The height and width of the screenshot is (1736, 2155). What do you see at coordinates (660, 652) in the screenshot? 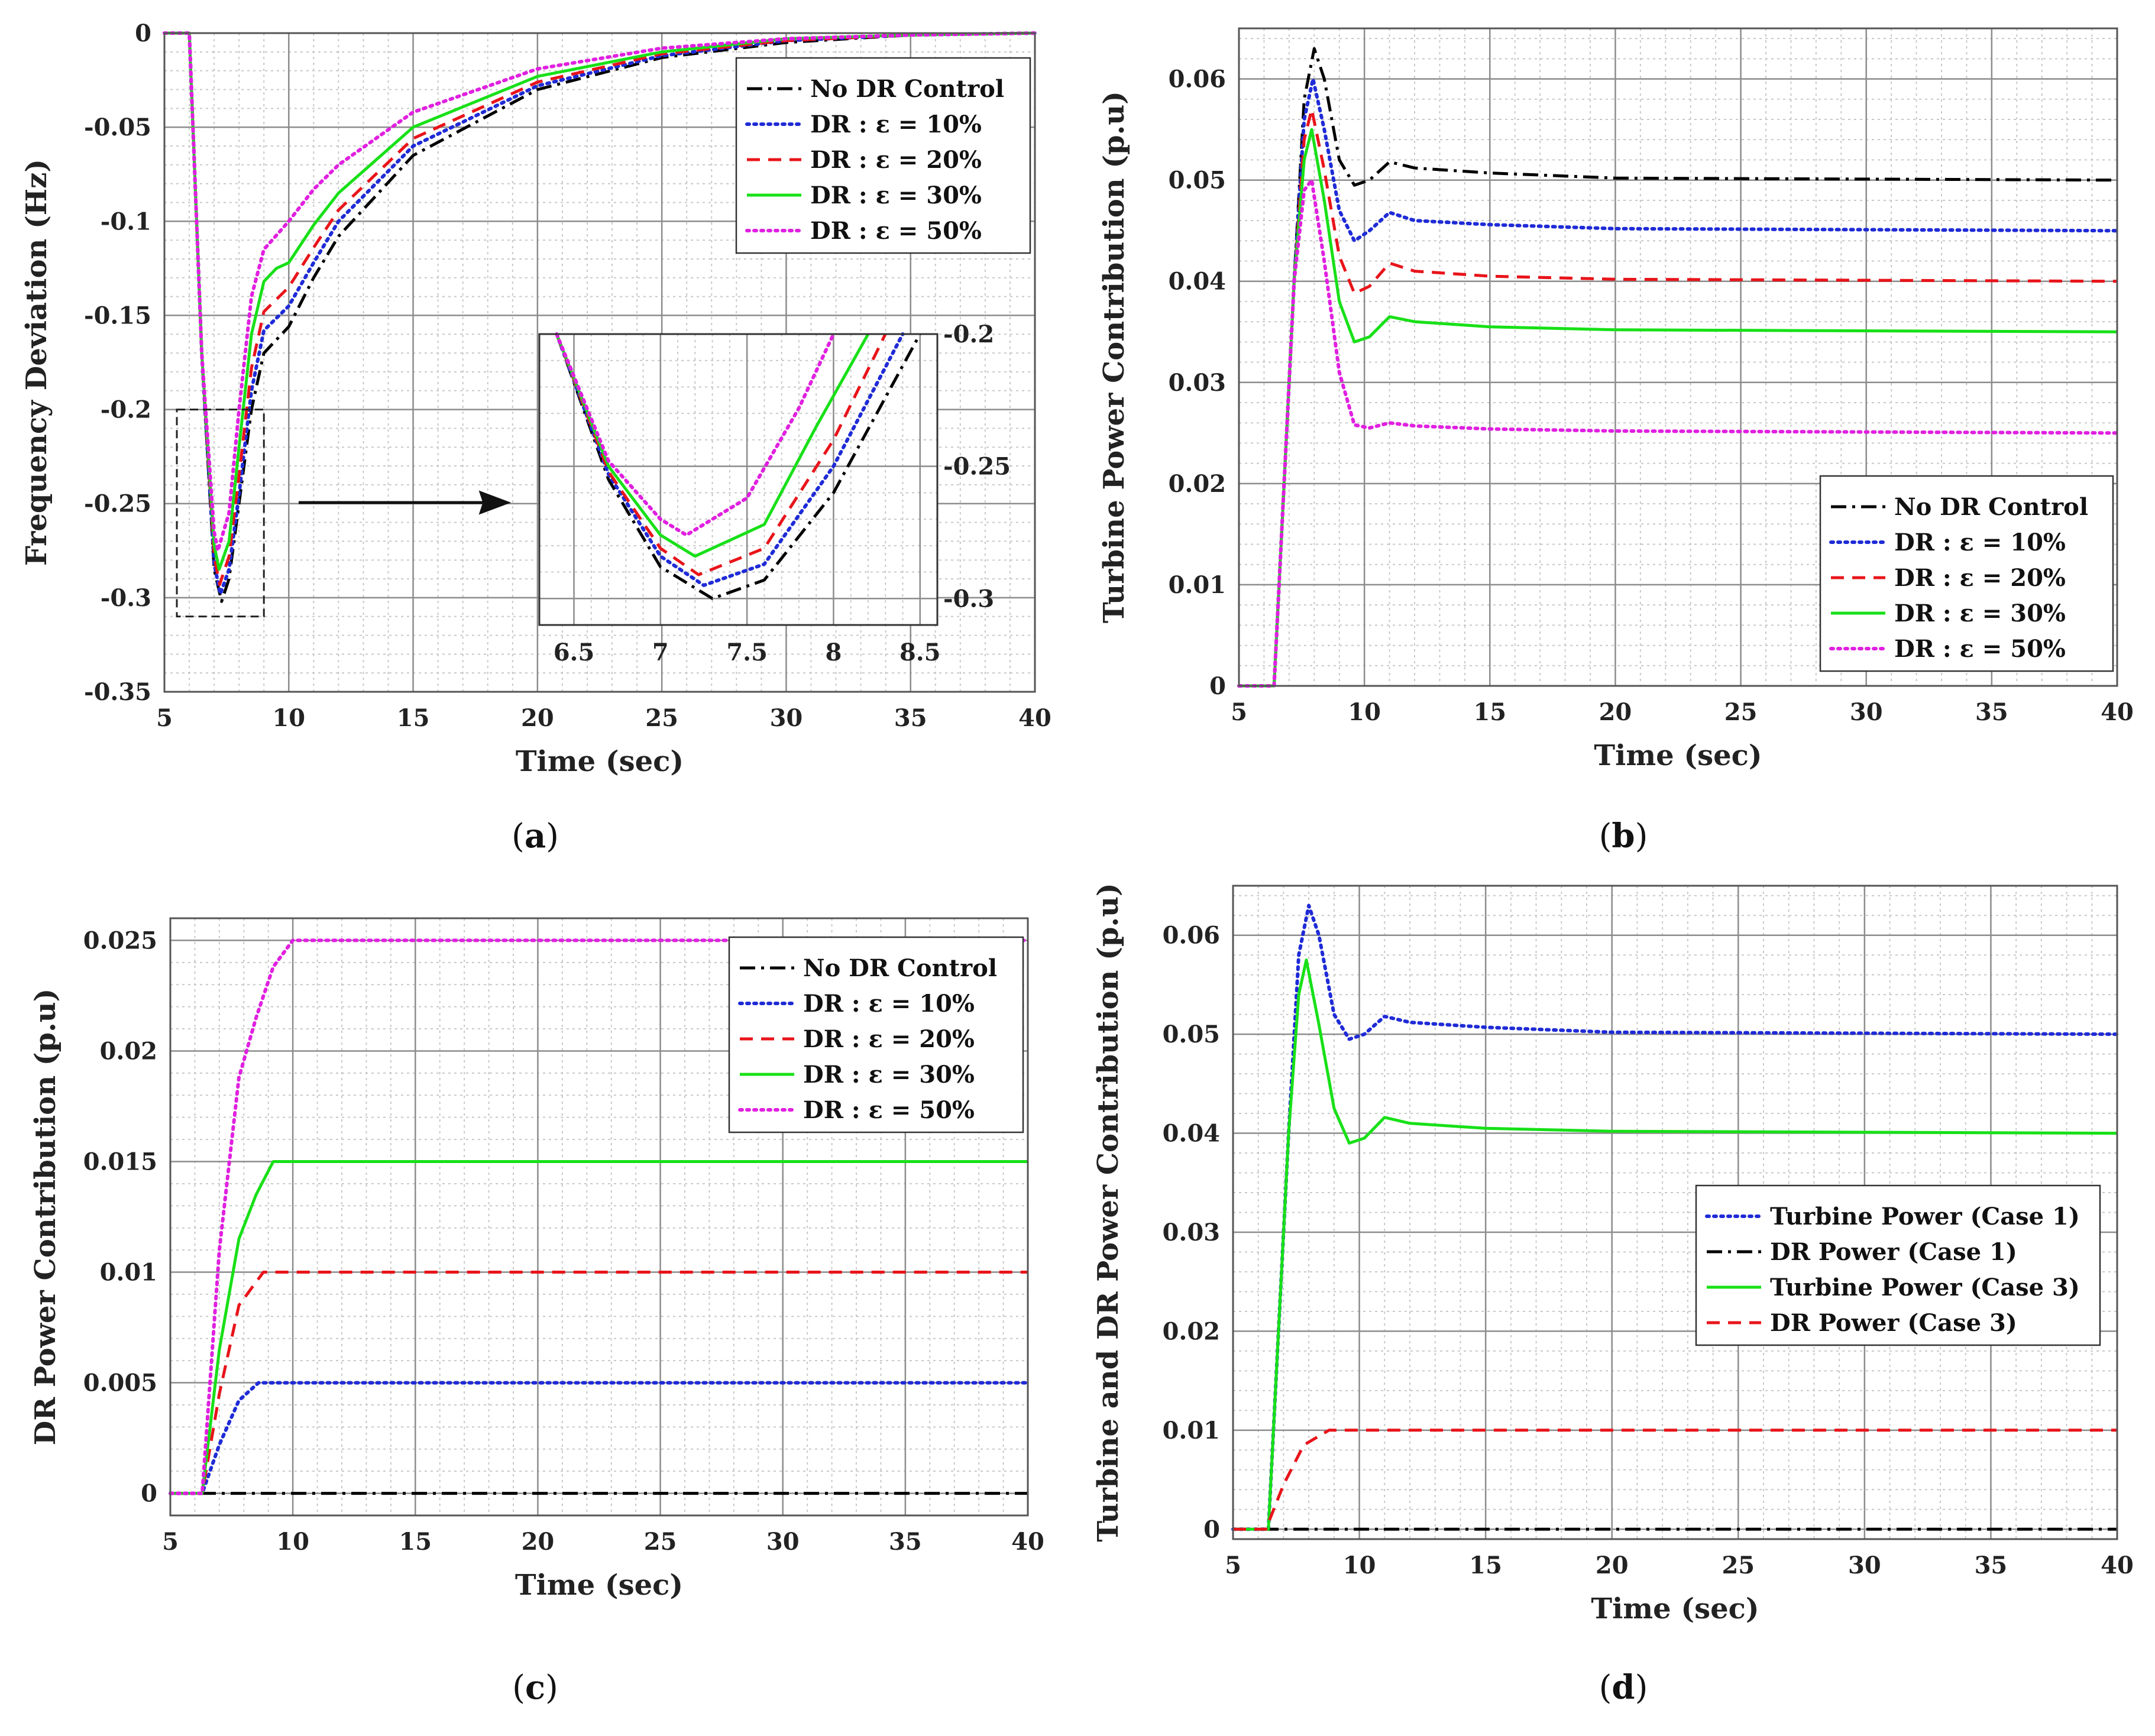
I see `inset-x-tick-label: 7` at bounding box center [660, 652].